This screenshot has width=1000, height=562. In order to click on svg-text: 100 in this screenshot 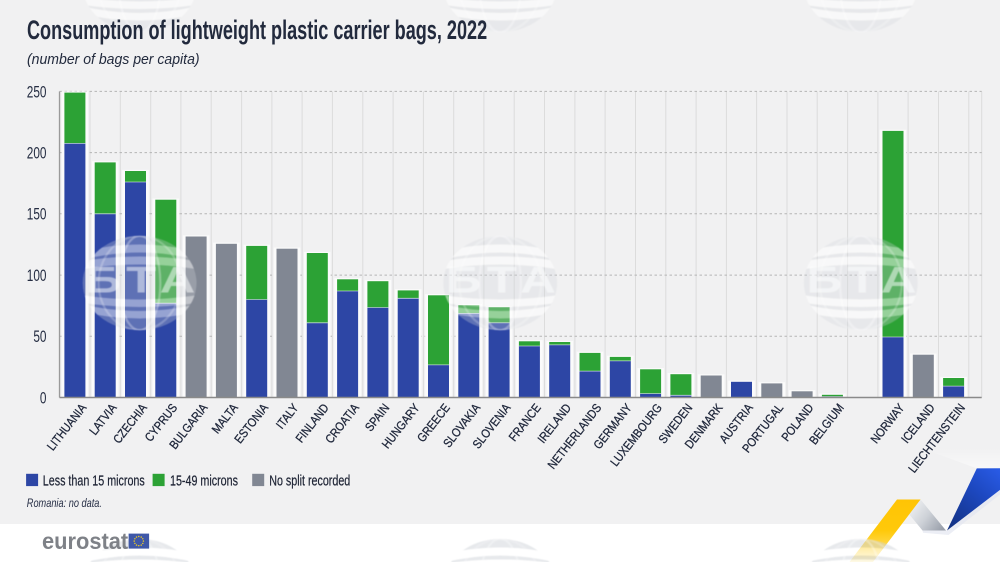, I will do `click(37, 276)`.